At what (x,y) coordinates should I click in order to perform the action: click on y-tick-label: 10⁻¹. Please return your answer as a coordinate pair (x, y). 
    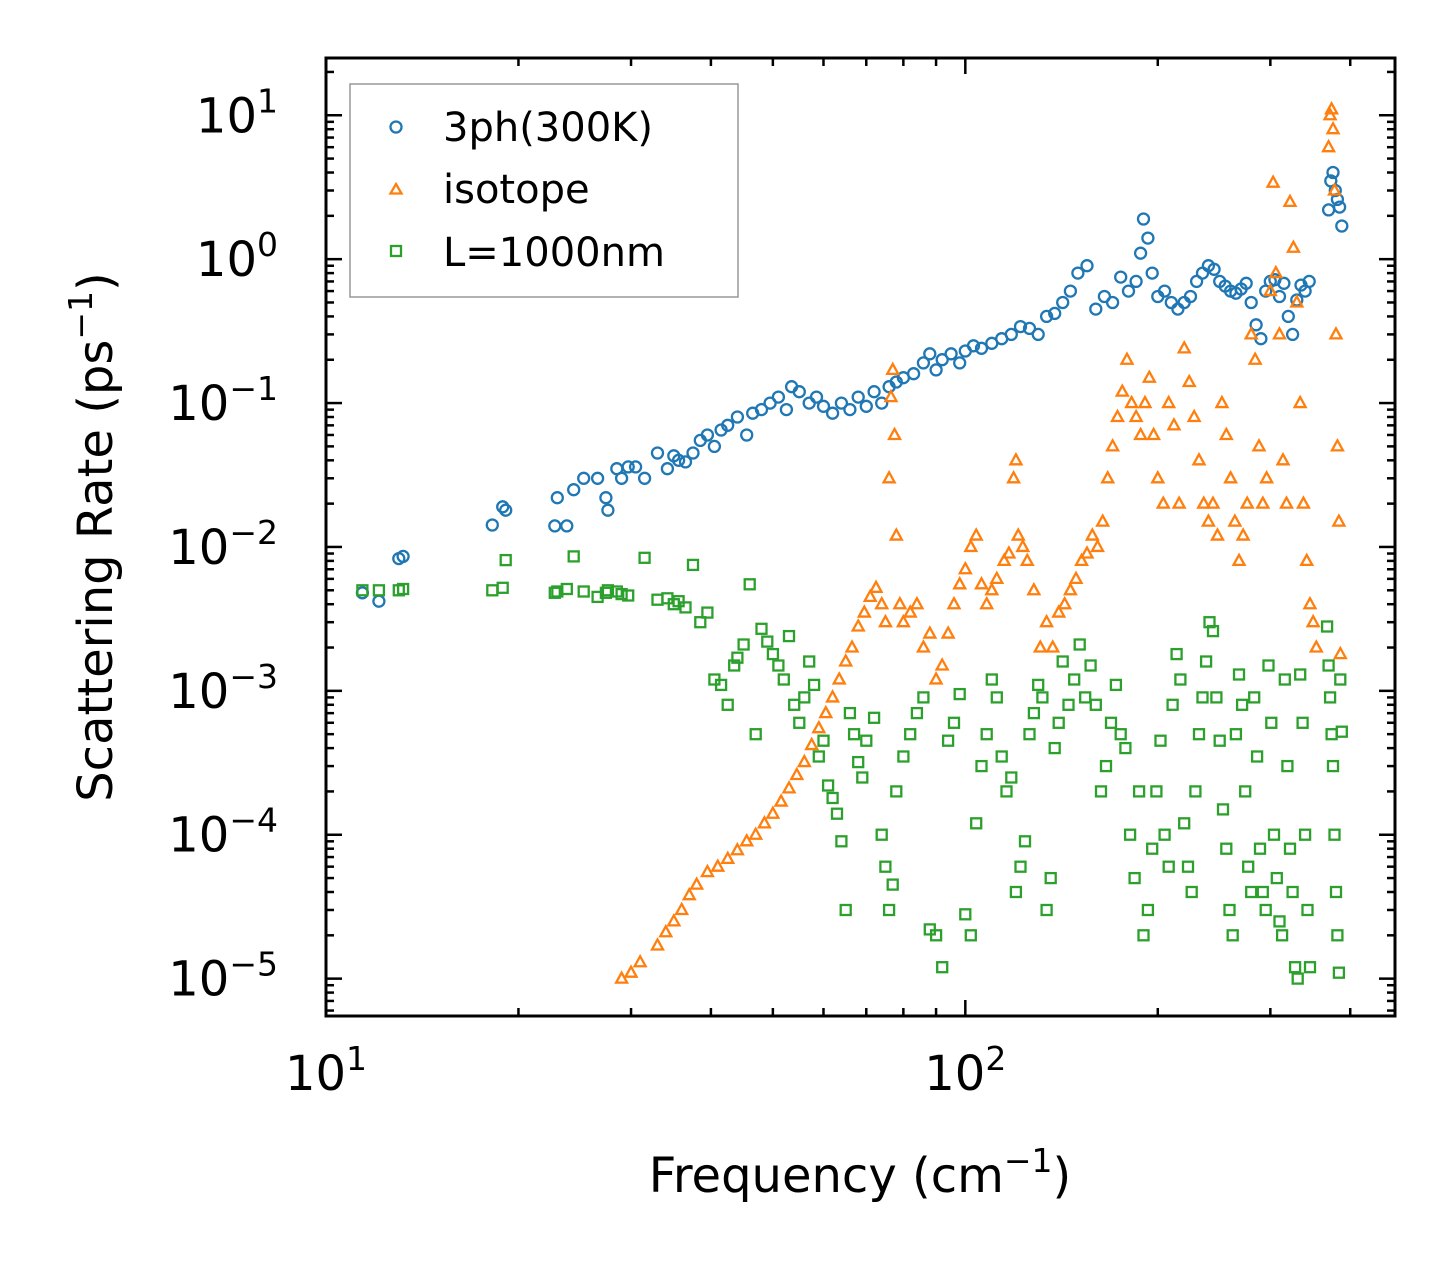
    Looking at the image, I should click on (223, 400).